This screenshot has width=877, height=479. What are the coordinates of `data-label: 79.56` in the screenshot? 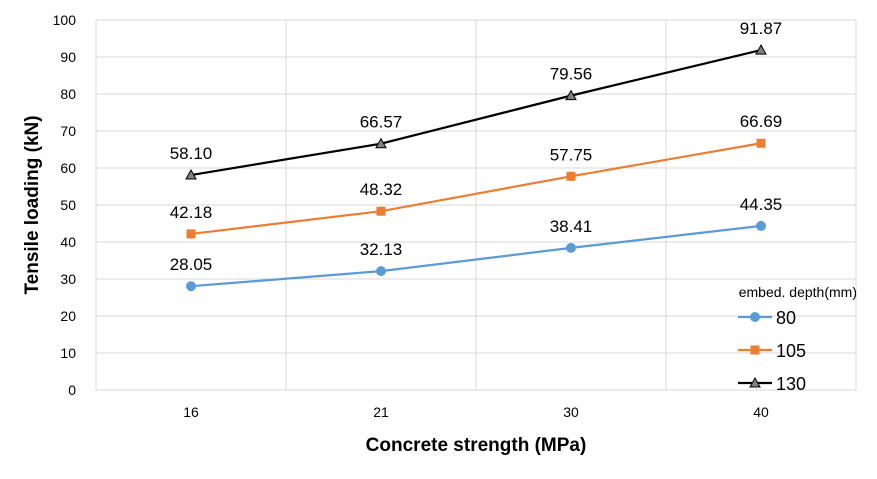 It's located at (571, 74).